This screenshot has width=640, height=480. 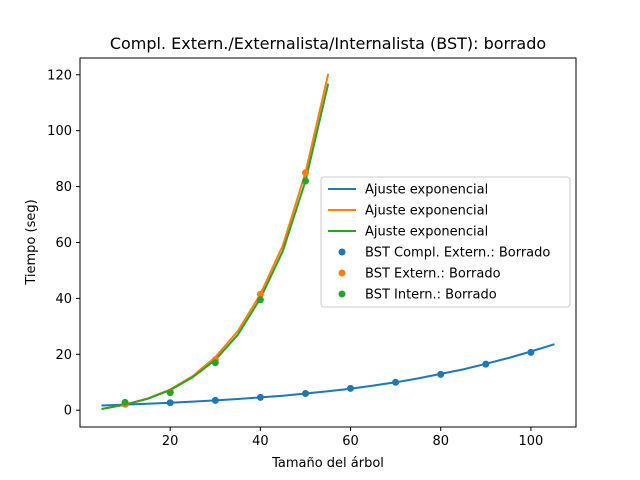 I want to click on legend-box, so click(x=445, y=242).